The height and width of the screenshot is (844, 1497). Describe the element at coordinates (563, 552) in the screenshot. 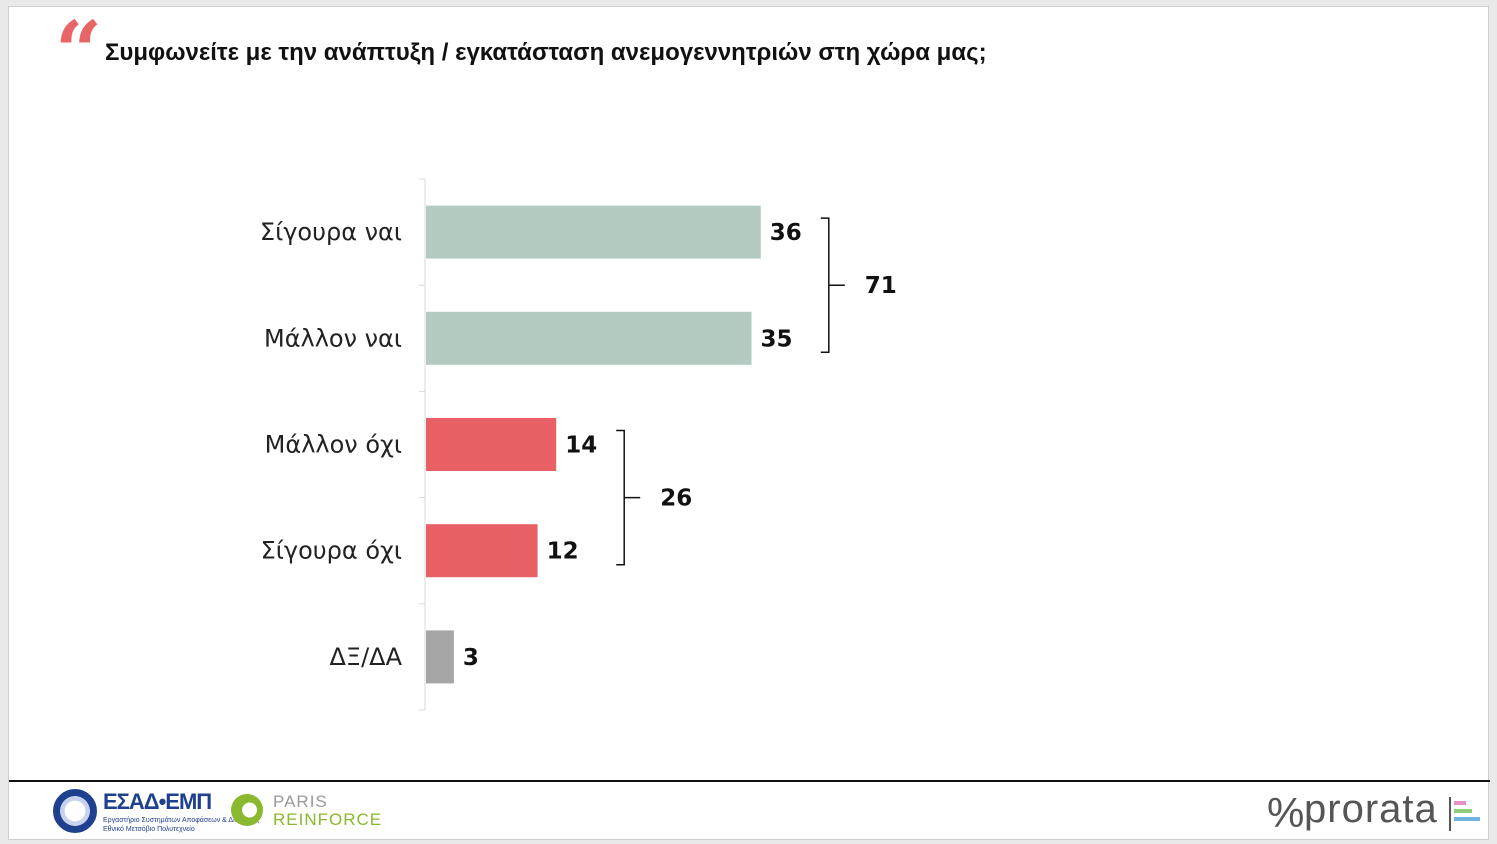

I see `data-label: 12` at that location.